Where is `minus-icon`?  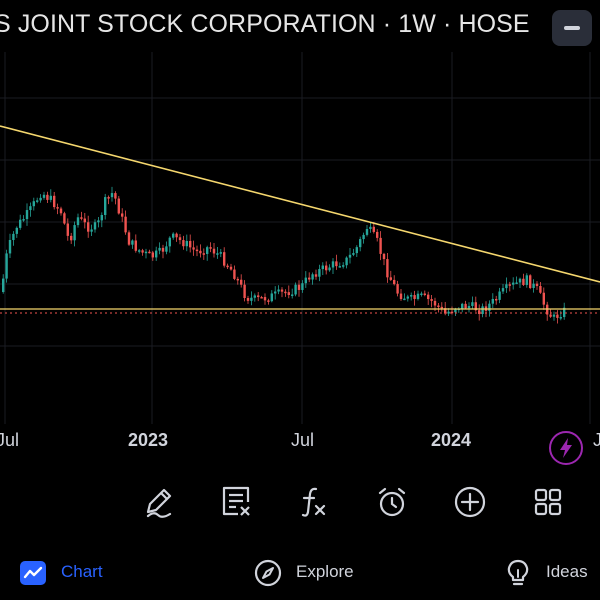 minus-icon is located at coordinates (572, 28).